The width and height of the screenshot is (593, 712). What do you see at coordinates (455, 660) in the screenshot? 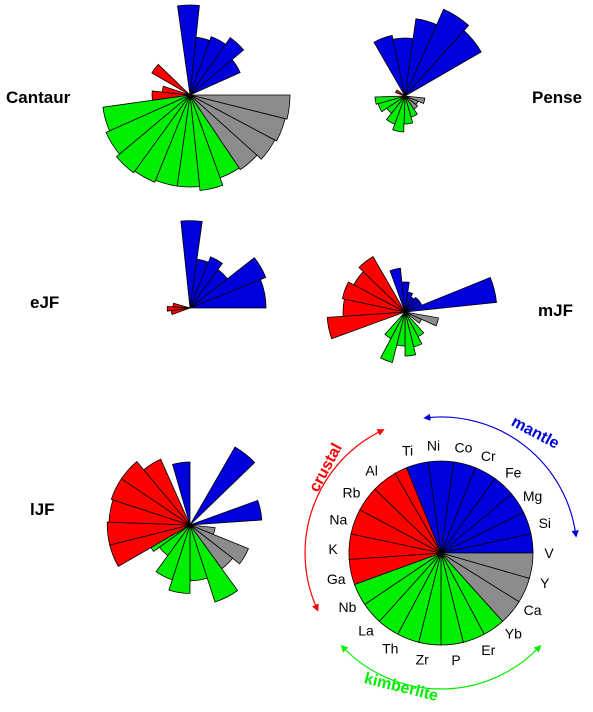
I see `element-label-p: P` at bounding box center [455, 660].